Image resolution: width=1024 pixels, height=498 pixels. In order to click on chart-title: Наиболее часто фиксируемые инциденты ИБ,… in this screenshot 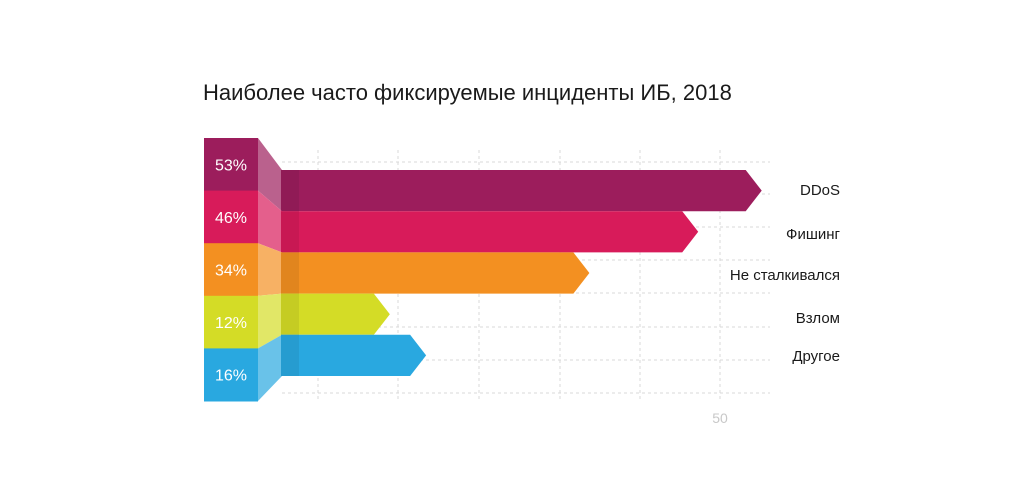, I will do `click(467, 92)`.